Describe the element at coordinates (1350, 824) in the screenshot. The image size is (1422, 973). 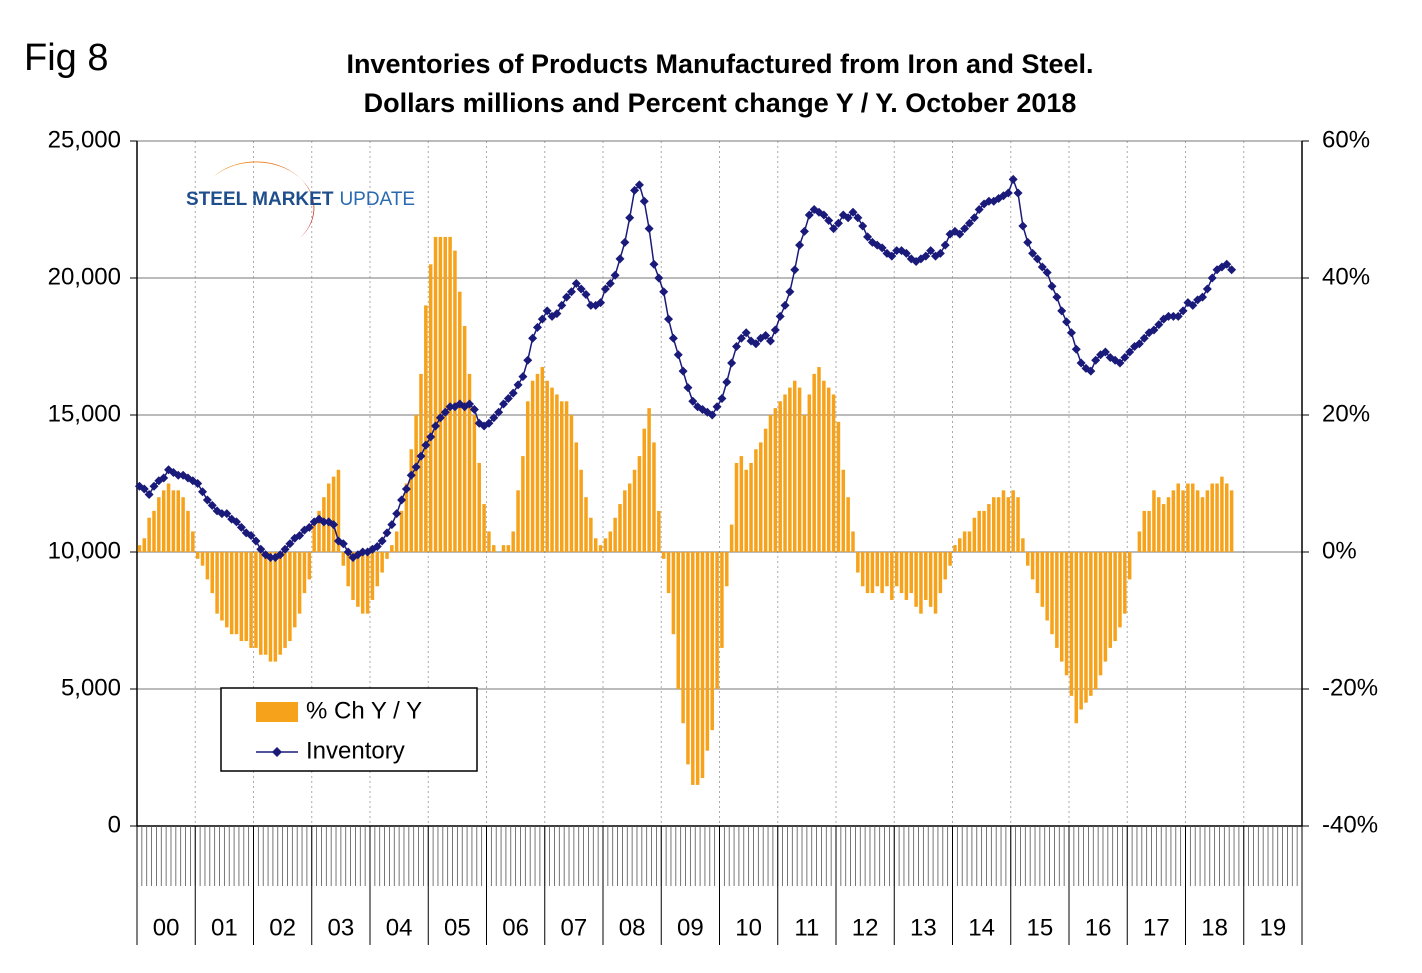
I see `y2-tick-label: -40%` at that location.